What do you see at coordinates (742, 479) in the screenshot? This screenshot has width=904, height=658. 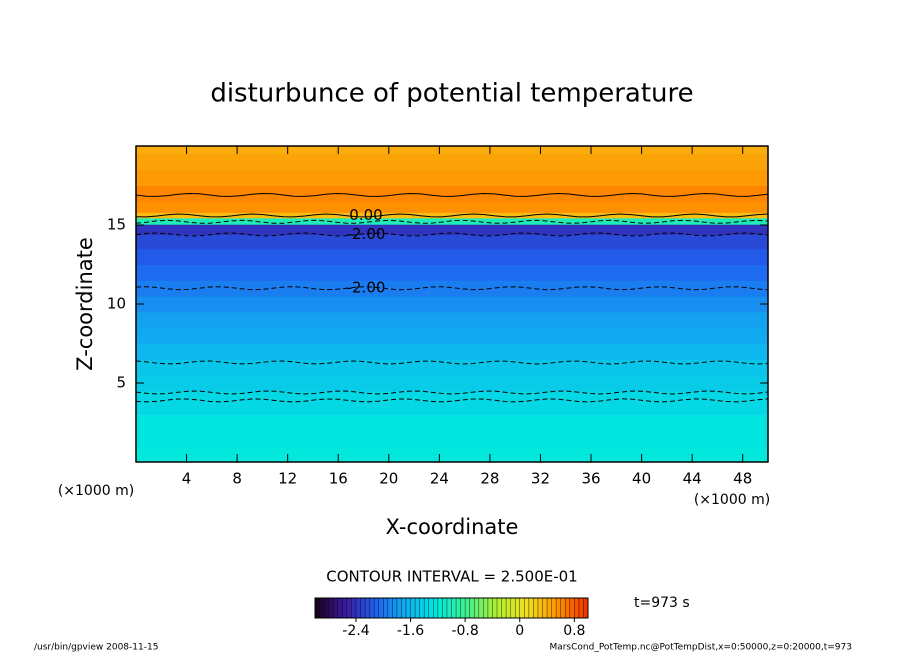 I see `x-tick-label: 48` at bounding box center [742, 479].